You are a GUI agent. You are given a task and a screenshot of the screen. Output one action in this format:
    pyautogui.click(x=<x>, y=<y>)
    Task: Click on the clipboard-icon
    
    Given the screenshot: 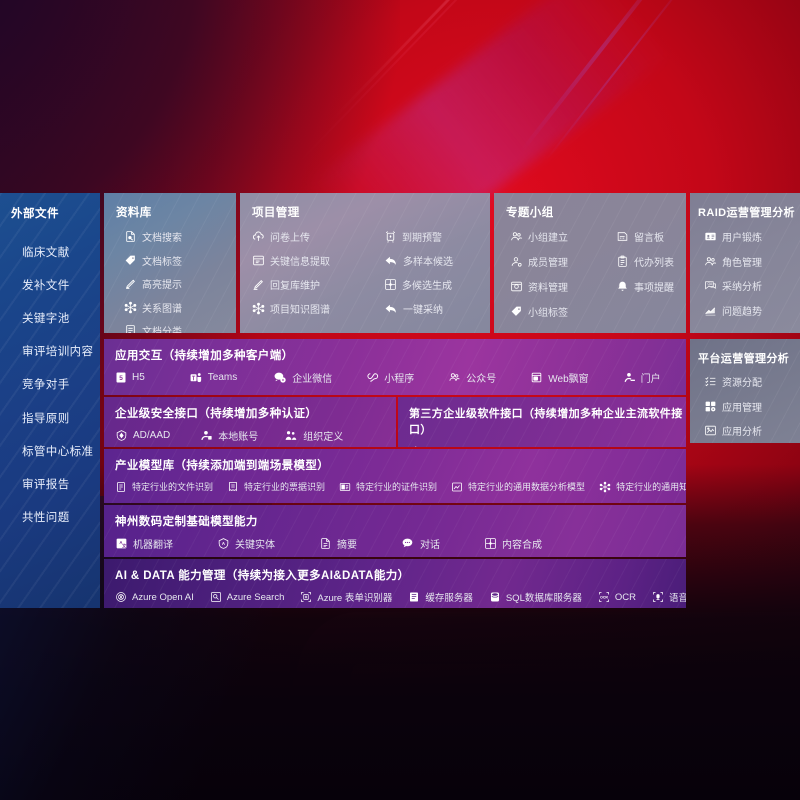 What is the action you would take?
    pyautogui.click(x=622, y=261)
    